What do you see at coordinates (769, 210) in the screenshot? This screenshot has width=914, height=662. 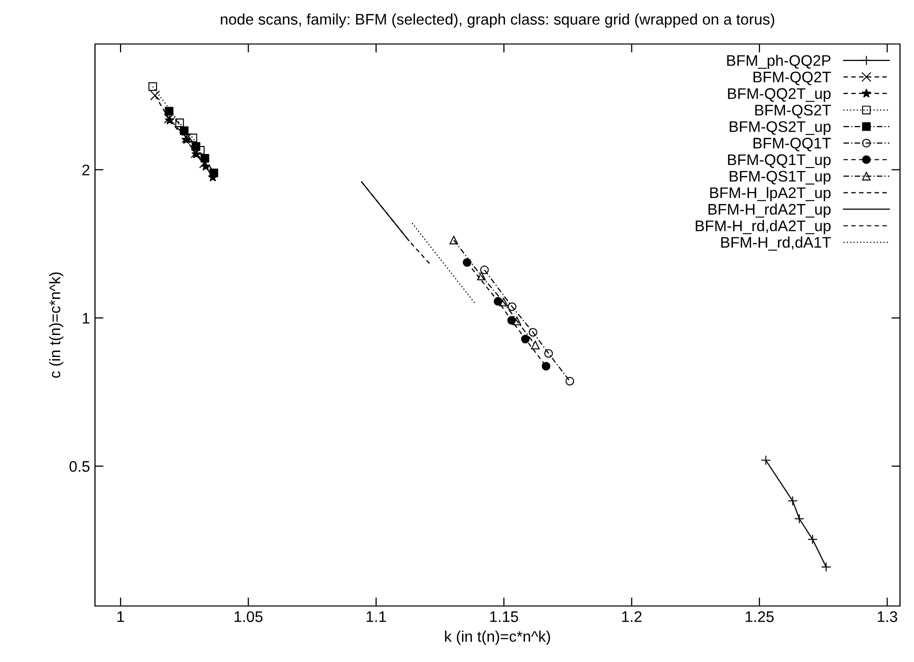 I see `legend-label: BFM-H_rdA2T_up` at bounding box center [769, 210].